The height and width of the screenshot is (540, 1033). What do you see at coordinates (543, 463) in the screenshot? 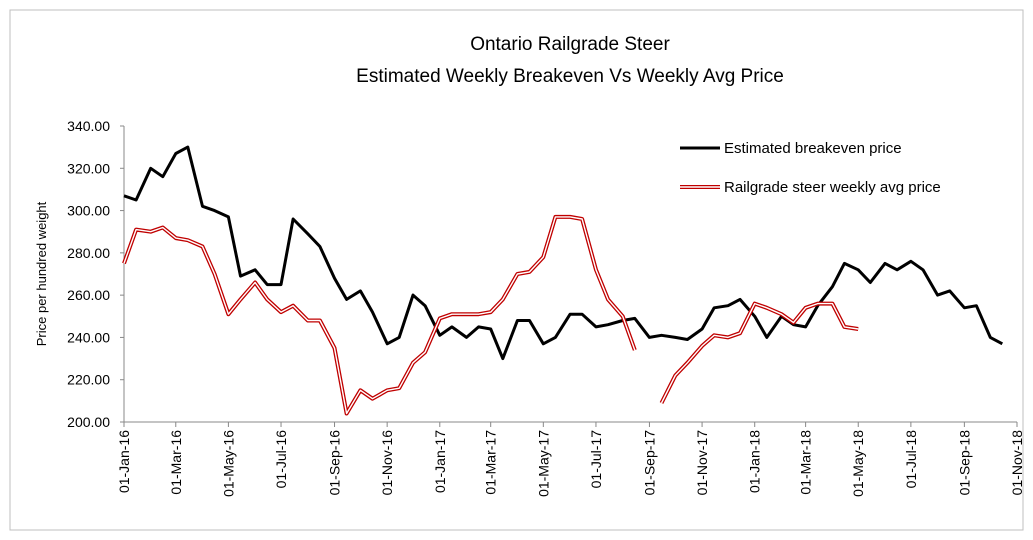
I see `x-tick-label: 01-May-17` at bounding box center [543, 463].